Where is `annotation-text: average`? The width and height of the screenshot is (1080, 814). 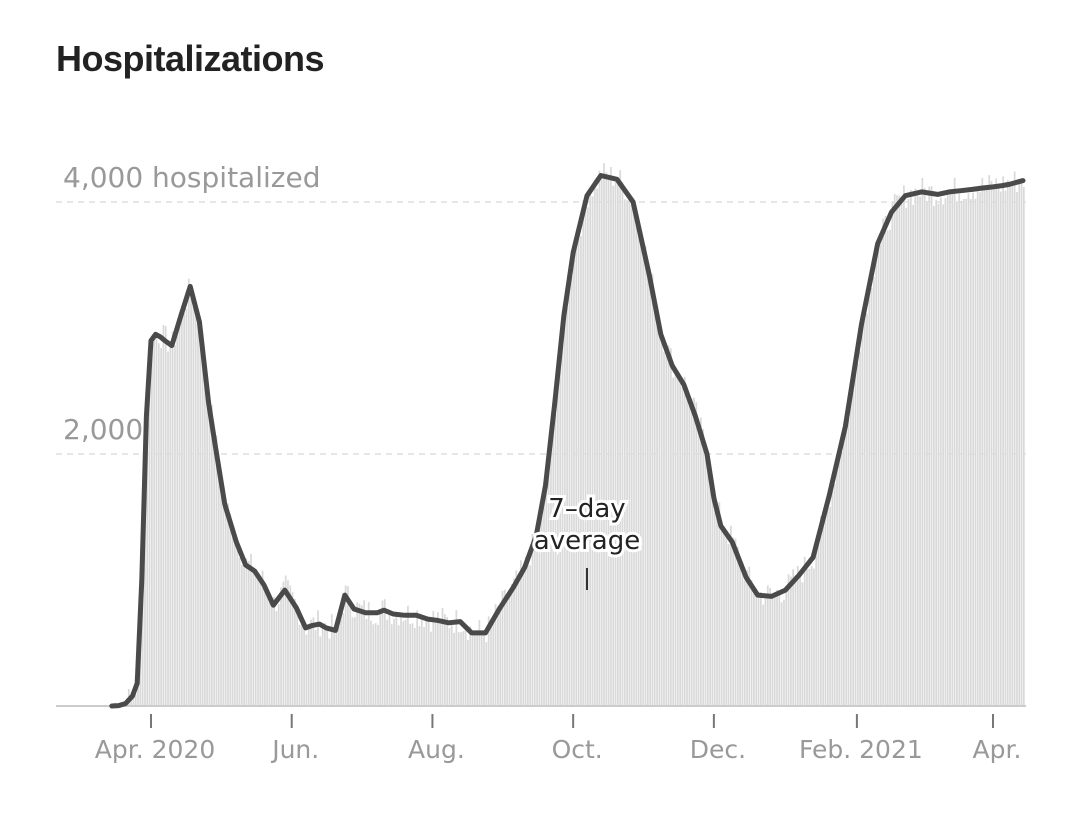
annotation-text: average is located at coordinates (587, 541).